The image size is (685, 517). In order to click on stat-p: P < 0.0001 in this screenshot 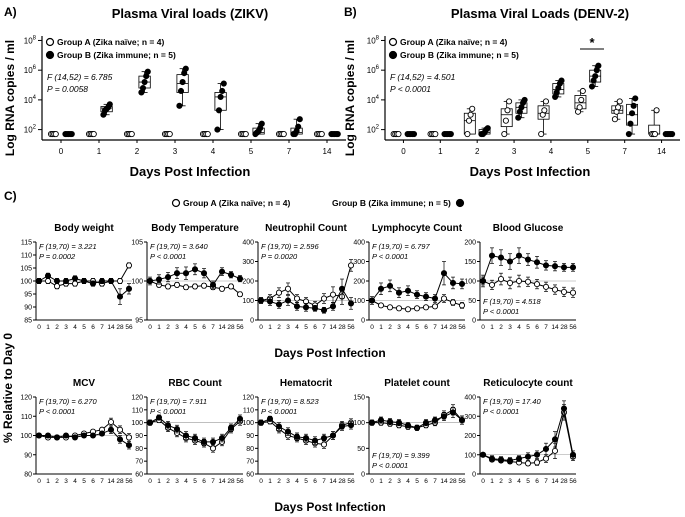, I will do `click(410, 89)`.